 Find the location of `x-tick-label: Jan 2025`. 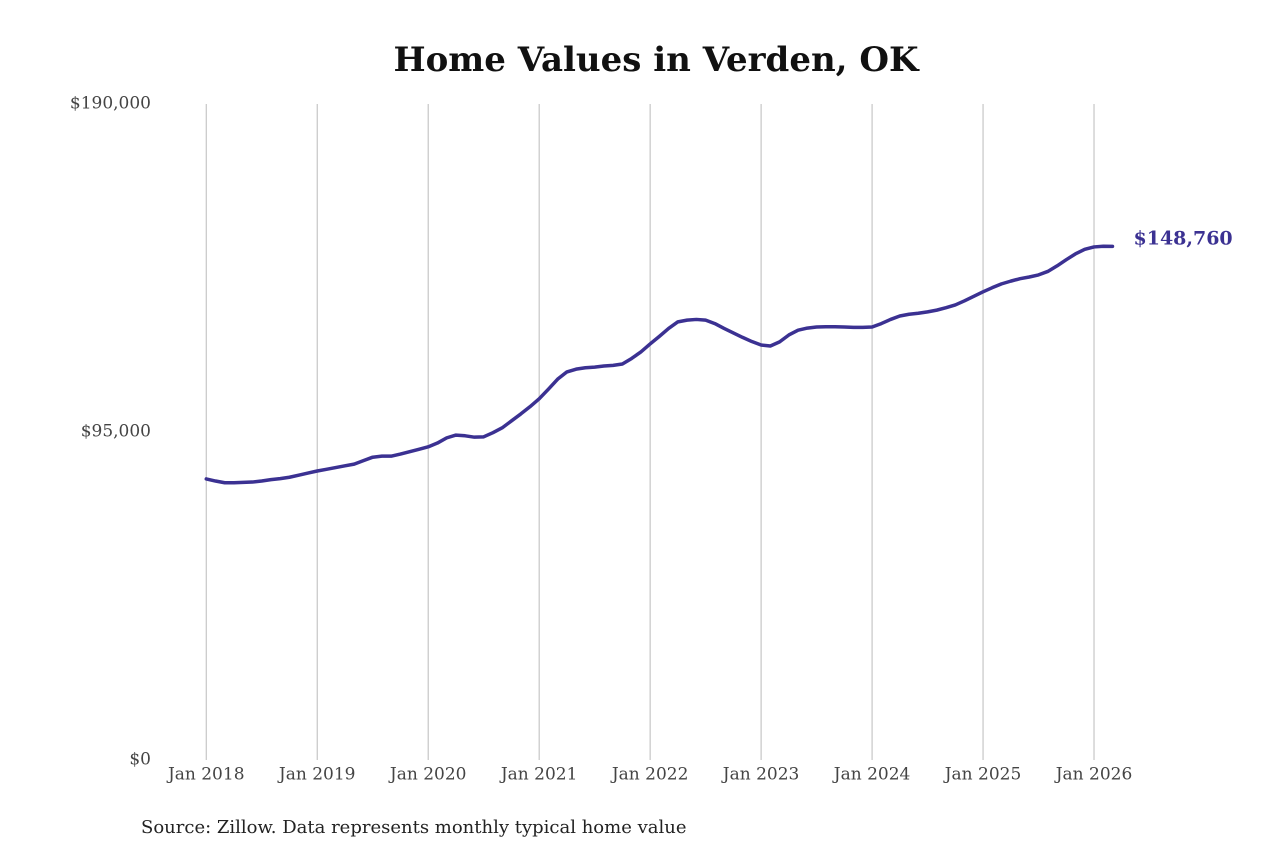

x-tick-label: Jan 2025 is located at coordinates (982, 775).